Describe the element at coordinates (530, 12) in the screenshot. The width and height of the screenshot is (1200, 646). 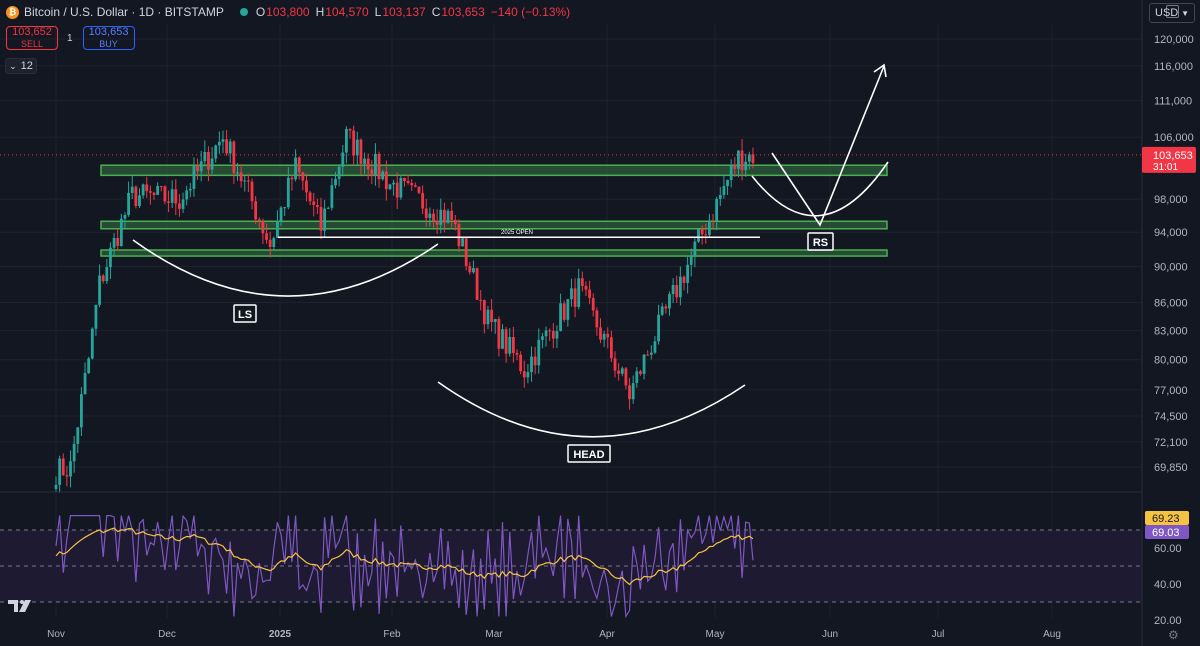
I see `price-change: −140 (−0.13%)` at that location.